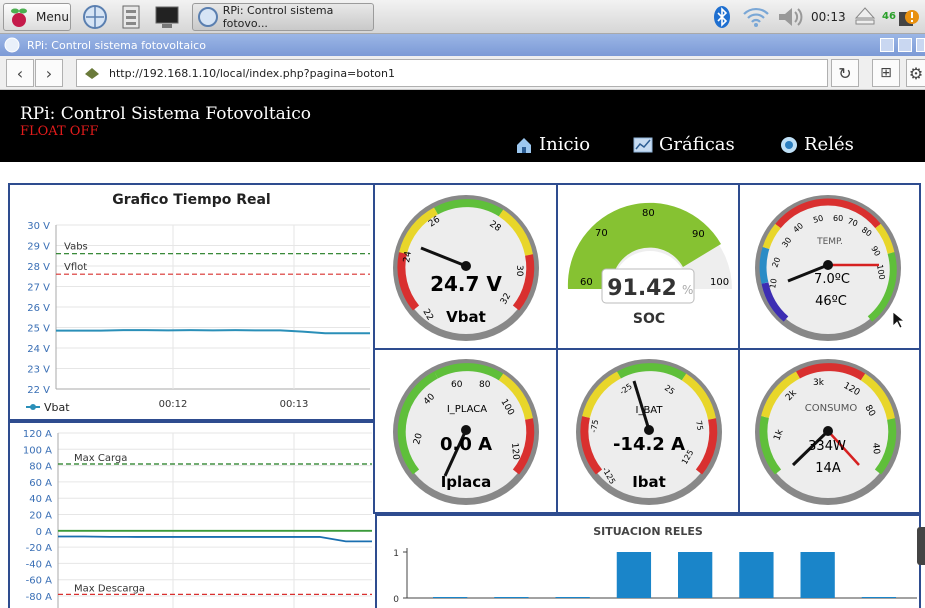 This screenshot has width=925, height=608. I want to click on current-series-line, so click(215, 539).